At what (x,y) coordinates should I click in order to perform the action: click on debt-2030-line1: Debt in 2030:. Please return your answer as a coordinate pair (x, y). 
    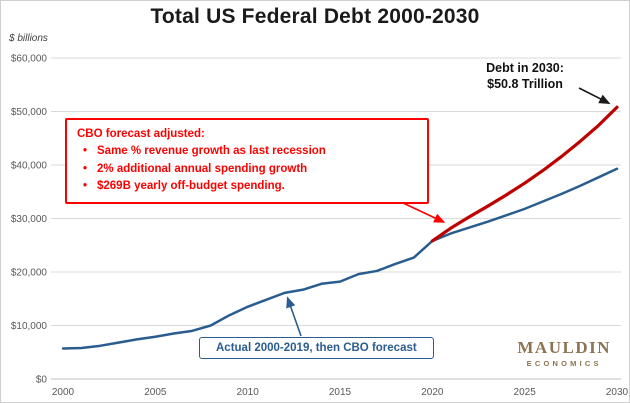
    Looking at the image, I should click on (525, 68).